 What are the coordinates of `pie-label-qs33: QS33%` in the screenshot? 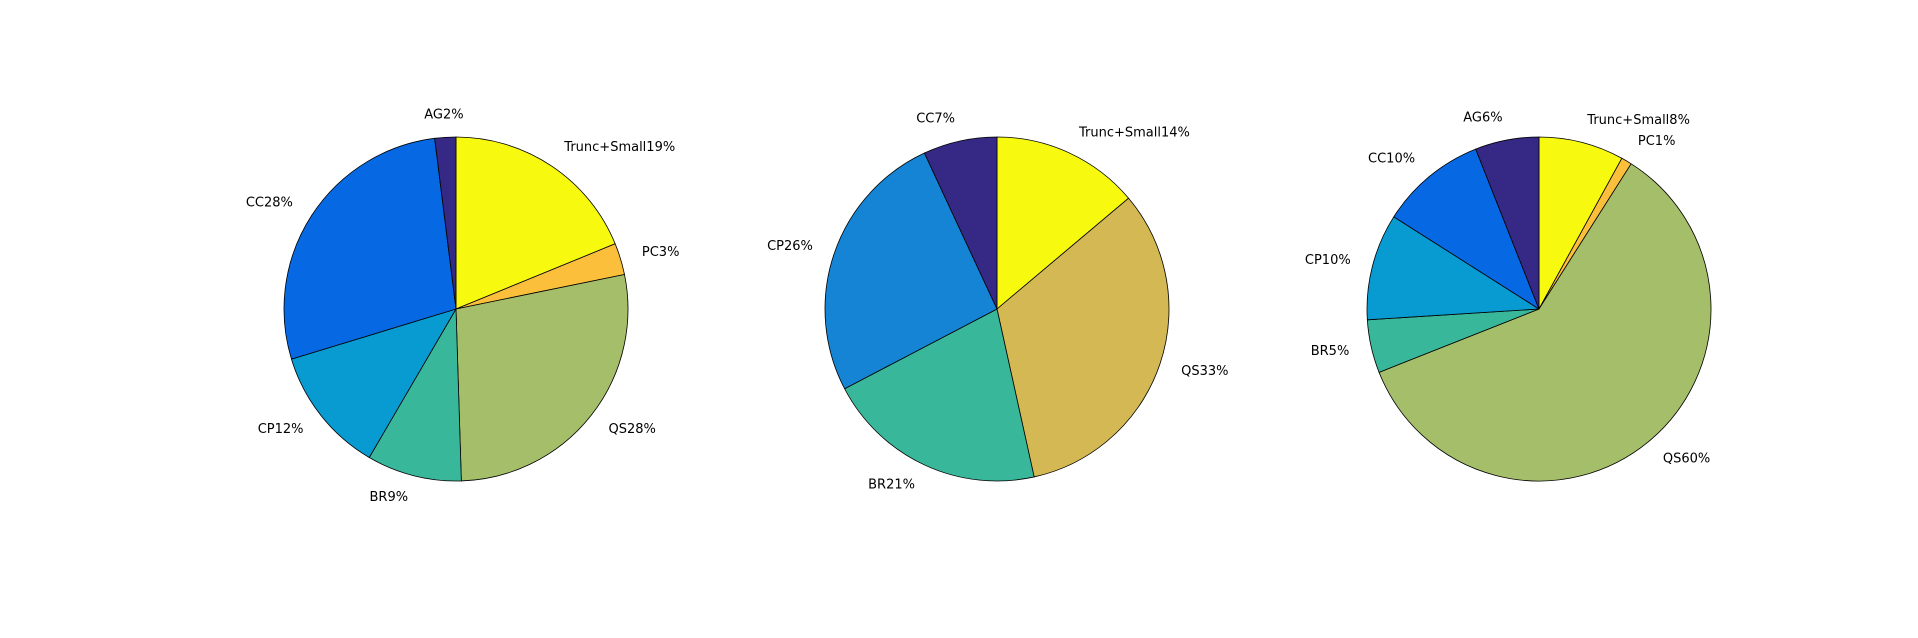 It's located at (1204, 371).